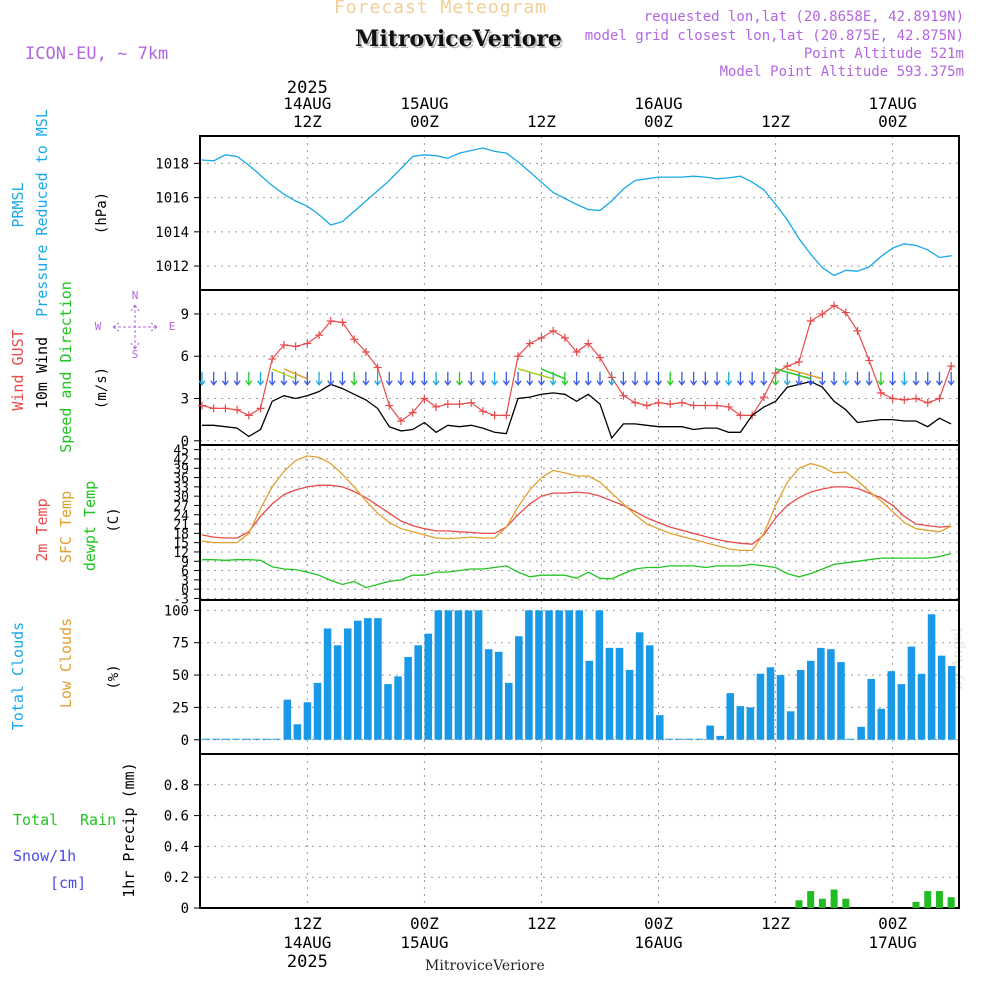  Describe the element at coordinates (180, 644) in the screenshot. I see `y-tick-label: 75` at that location.